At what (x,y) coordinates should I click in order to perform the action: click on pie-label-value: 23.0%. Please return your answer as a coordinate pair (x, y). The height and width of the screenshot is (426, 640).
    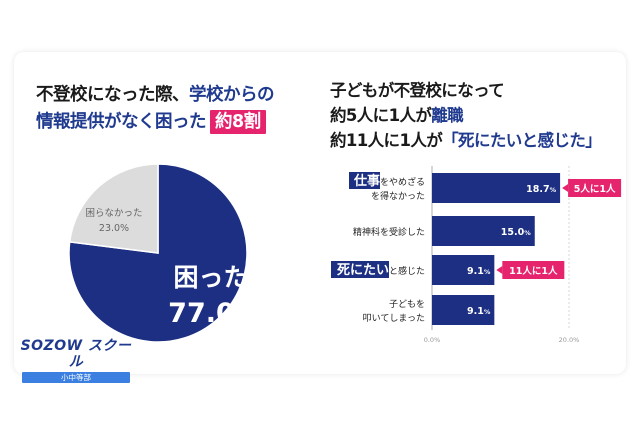
    Looking at the image, I should click on (114, 228).